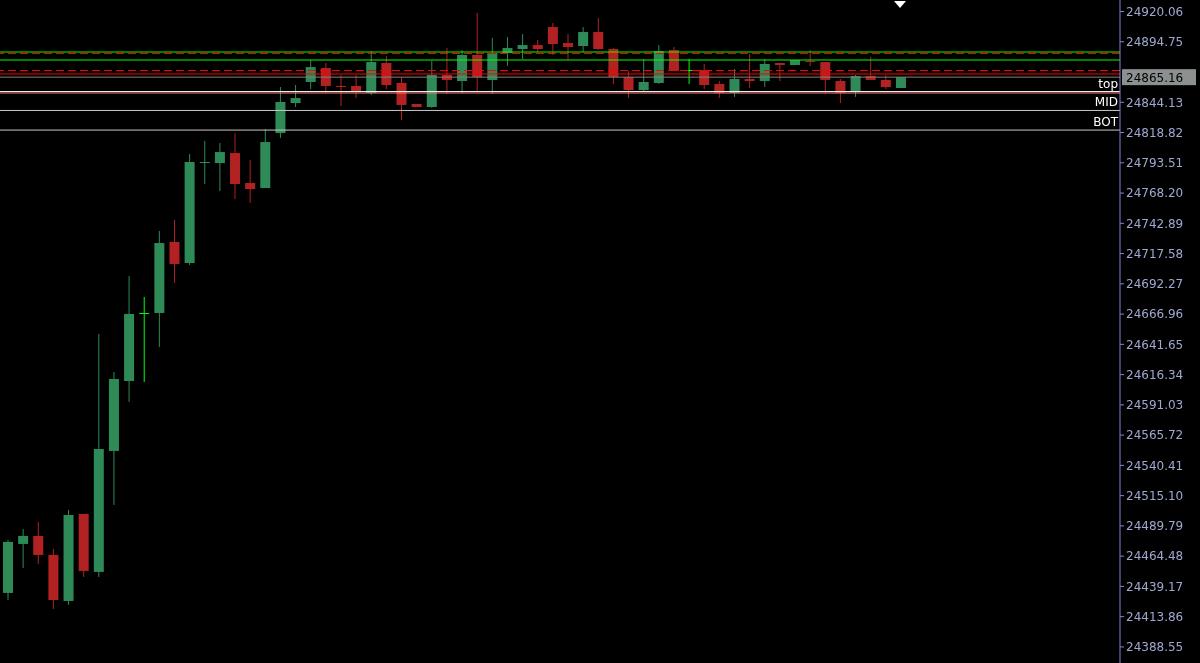  Describe the element at coordinates (1155, 435) in the screenshot. I see `y-tick-label: 24565.72` at that location.